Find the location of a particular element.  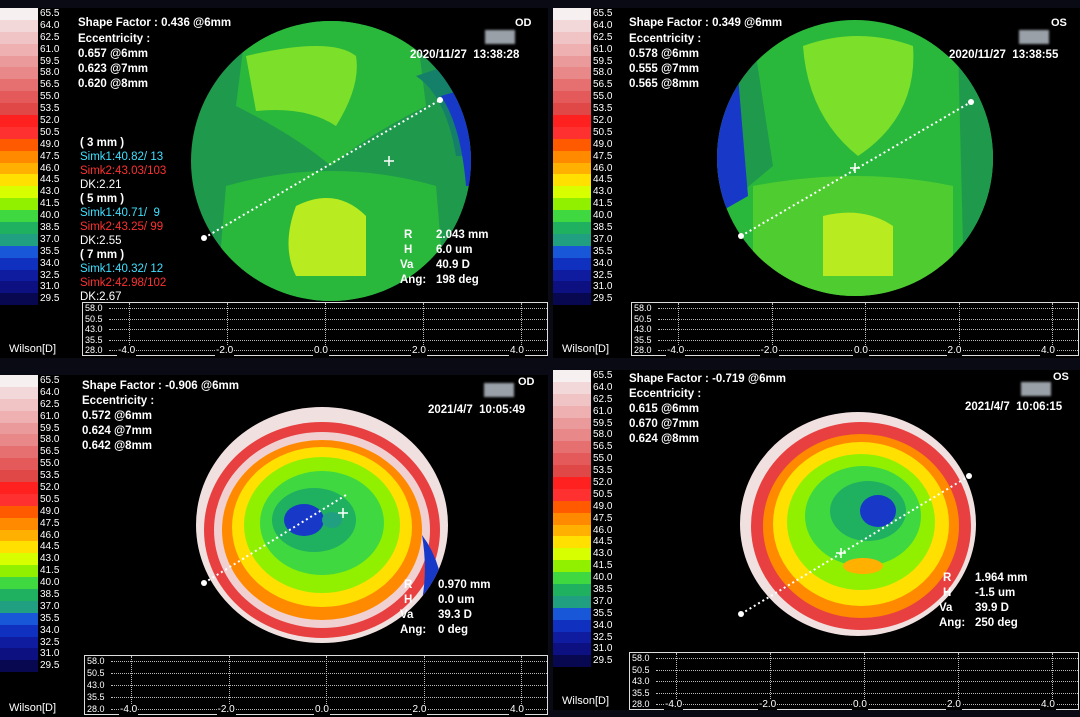

ecc-7mm: 0.624 @7mm is located at coordinates (117, 431).